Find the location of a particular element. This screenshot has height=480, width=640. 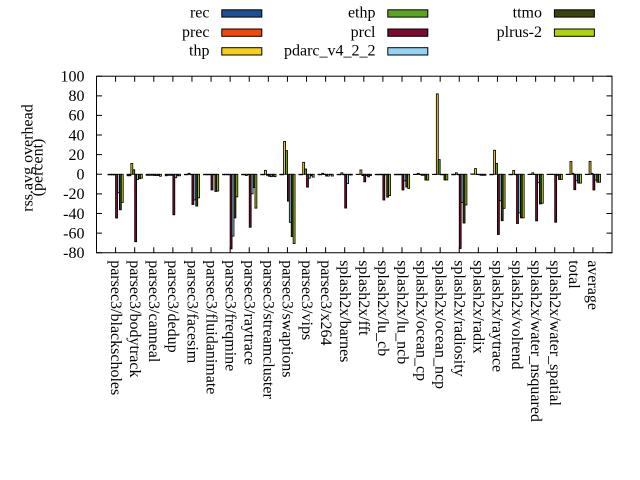

svg-text: splash2x/raytrace is located at coordinates (497, 316).